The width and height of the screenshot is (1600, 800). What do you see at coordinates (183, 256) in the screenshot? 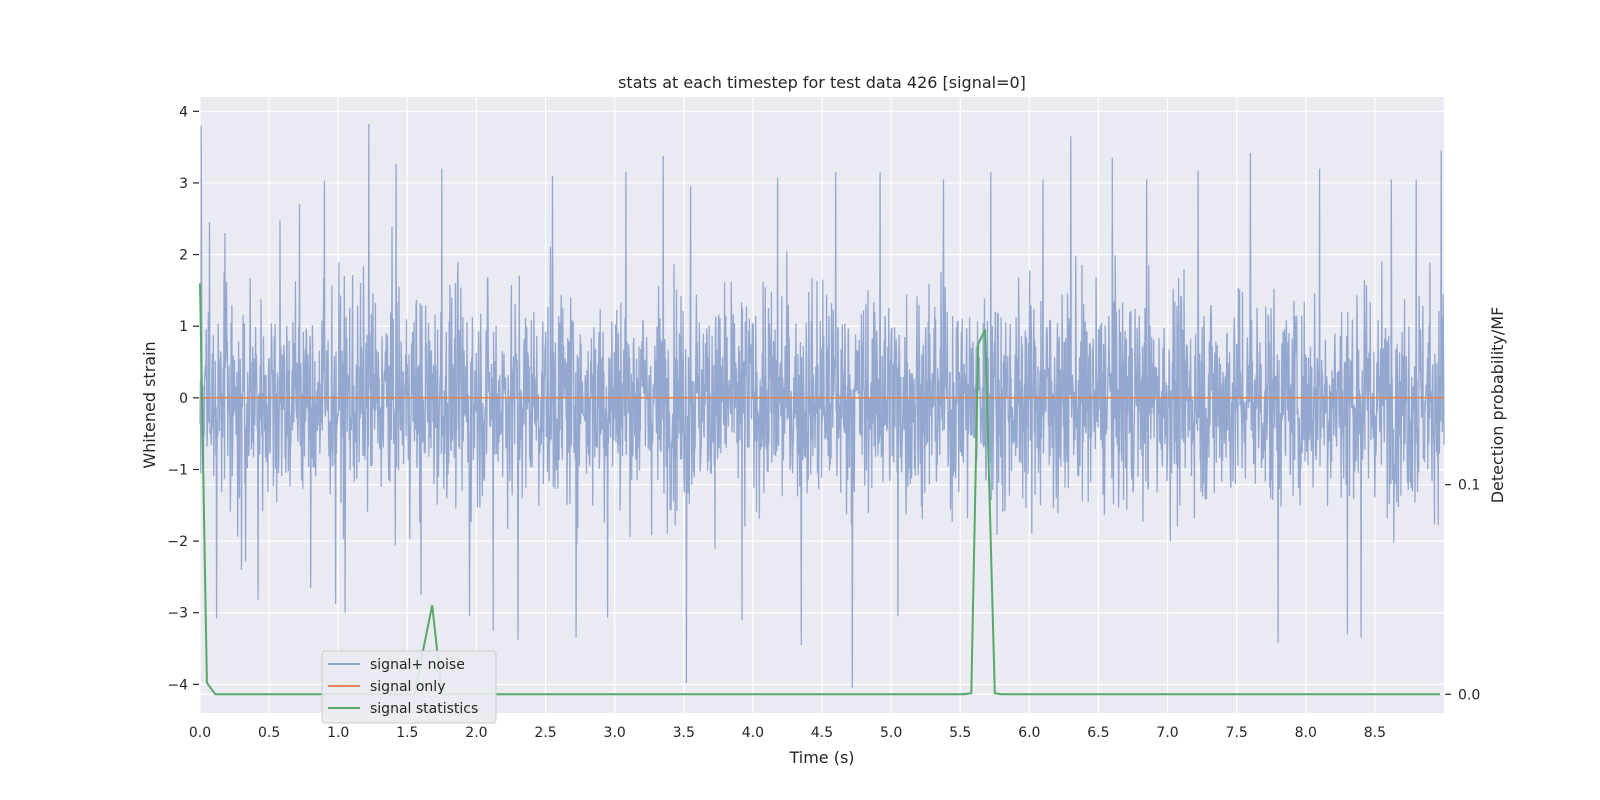
I see `y-tick-label: 2` at bounding box center [183, 256].